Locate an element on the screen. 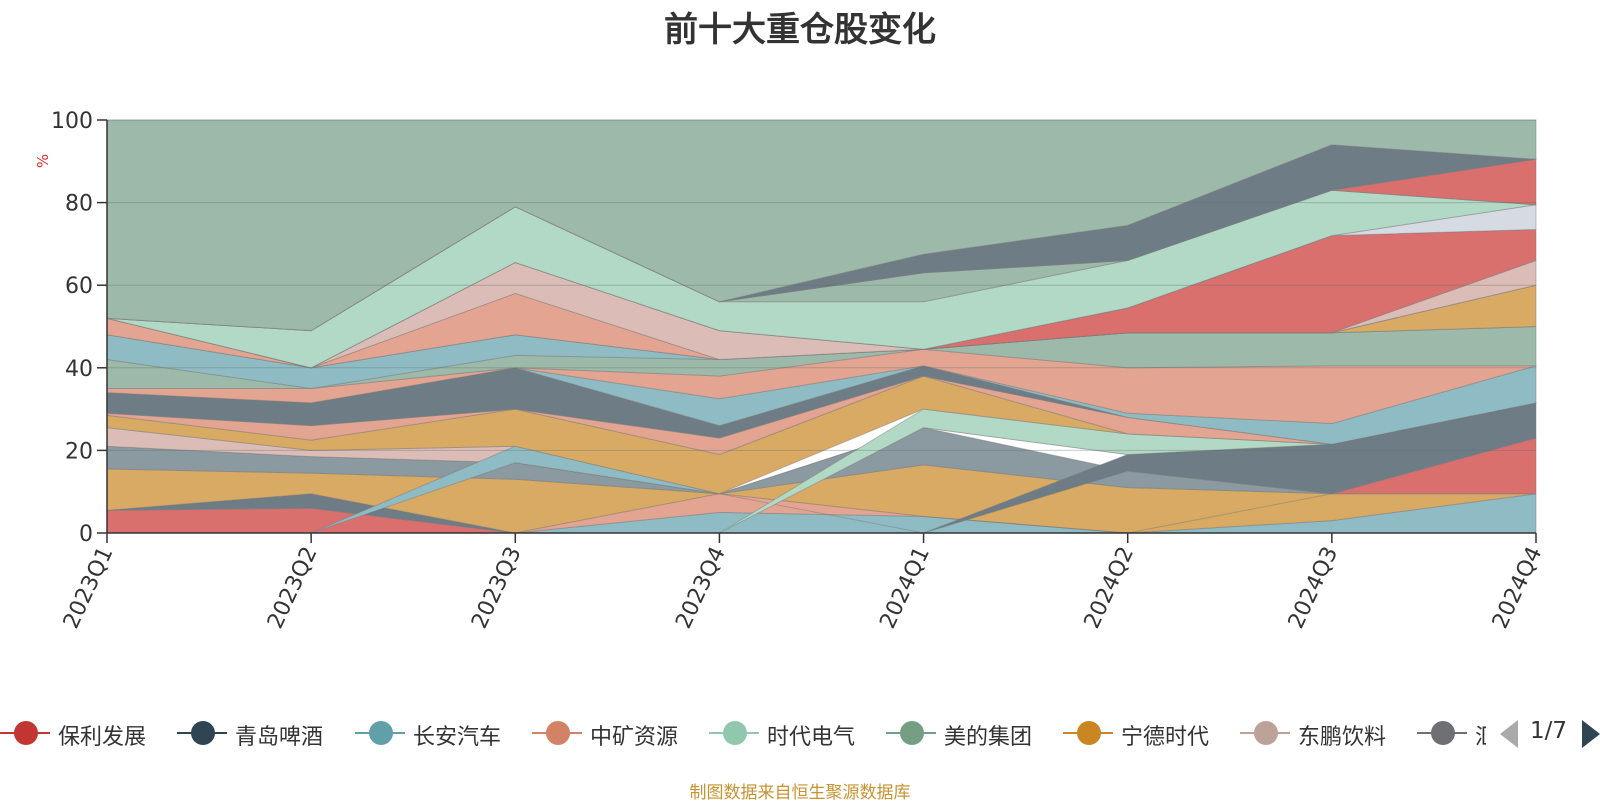 The image size is (1600, 803). legend: 保利发展 青岛啤酒 长安汽车 中矿资源 时代电气 美的集团 宁德时代 东鹏饮料 汇川技术 is located at coordinates (800, 733).